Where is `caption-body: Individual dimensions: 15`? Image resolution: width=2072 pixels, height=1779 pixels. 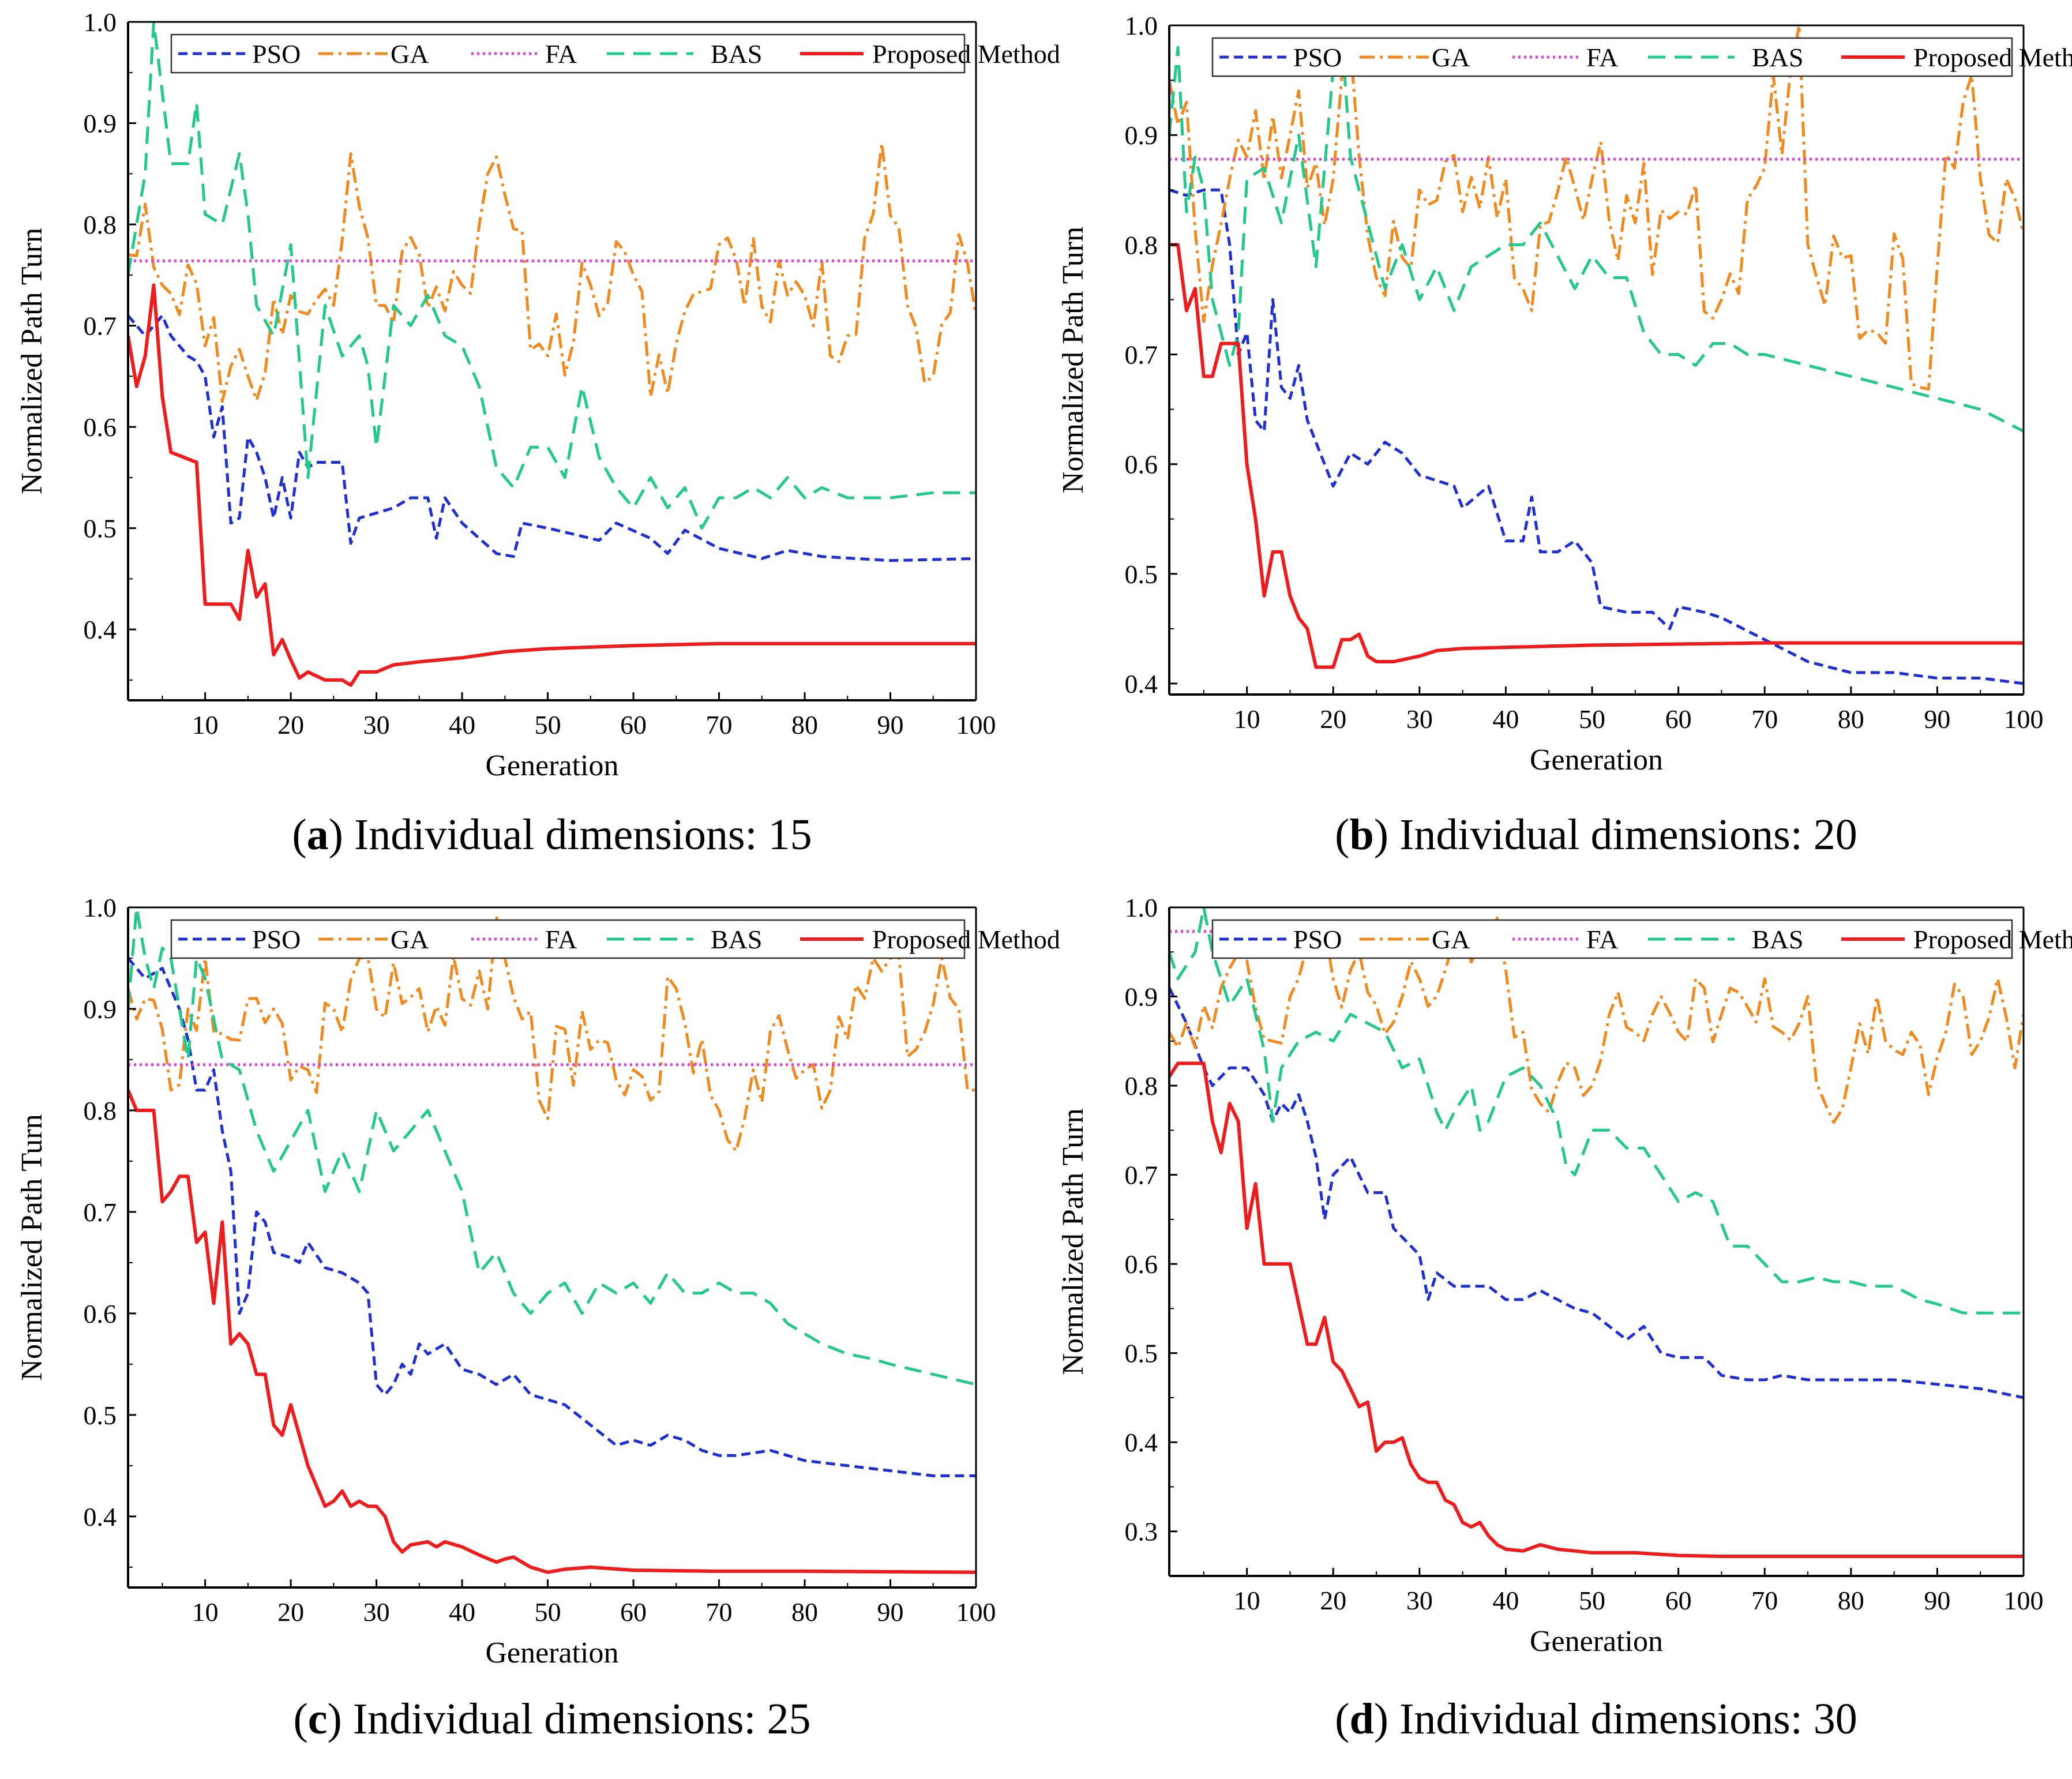
caption-body: Individual dimensions: 15 is located at coordinates (583, 834).